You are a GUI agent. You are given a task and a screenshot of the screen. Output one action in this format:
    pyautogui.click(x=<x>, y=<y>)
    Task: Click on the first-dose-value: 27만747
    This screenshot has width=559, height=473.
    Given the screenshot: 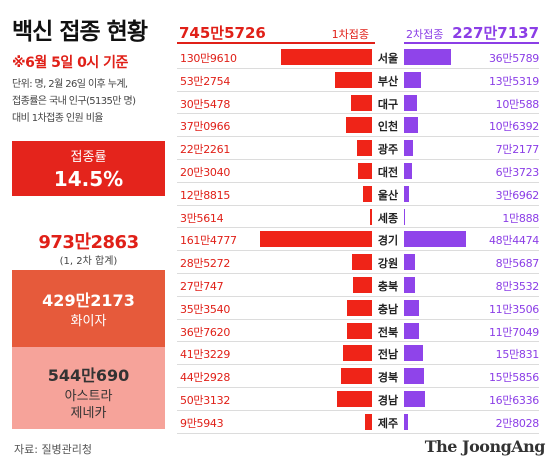 What is the action you would take?
    pyautogui.click(x=202, y=286)
    